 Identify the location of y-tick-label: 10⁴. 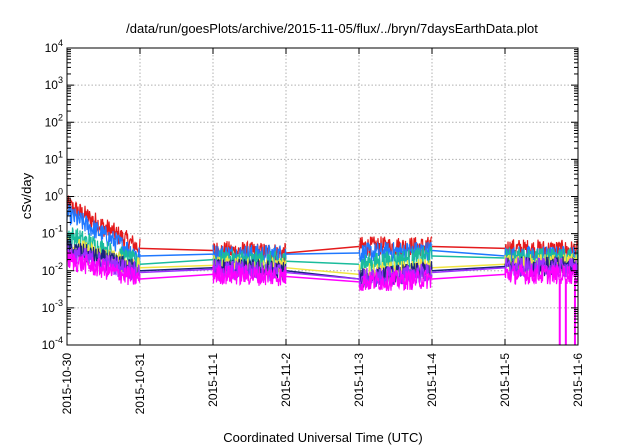
(54, 46).